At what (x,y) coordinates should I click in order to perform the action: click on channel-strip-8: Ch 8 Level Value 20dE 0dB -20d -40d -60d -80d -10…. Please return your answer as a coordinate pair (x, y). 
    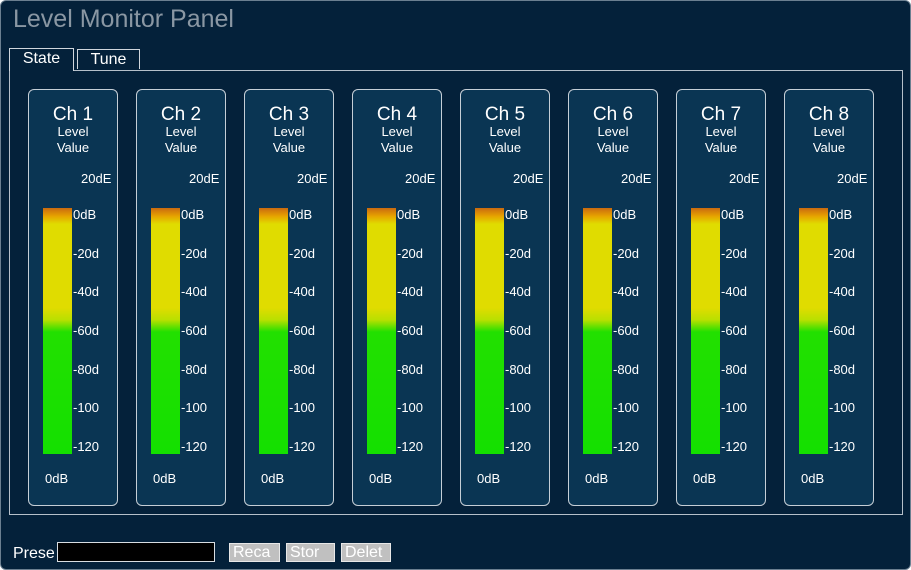
    Looking at the image, I should click on (829, 297).